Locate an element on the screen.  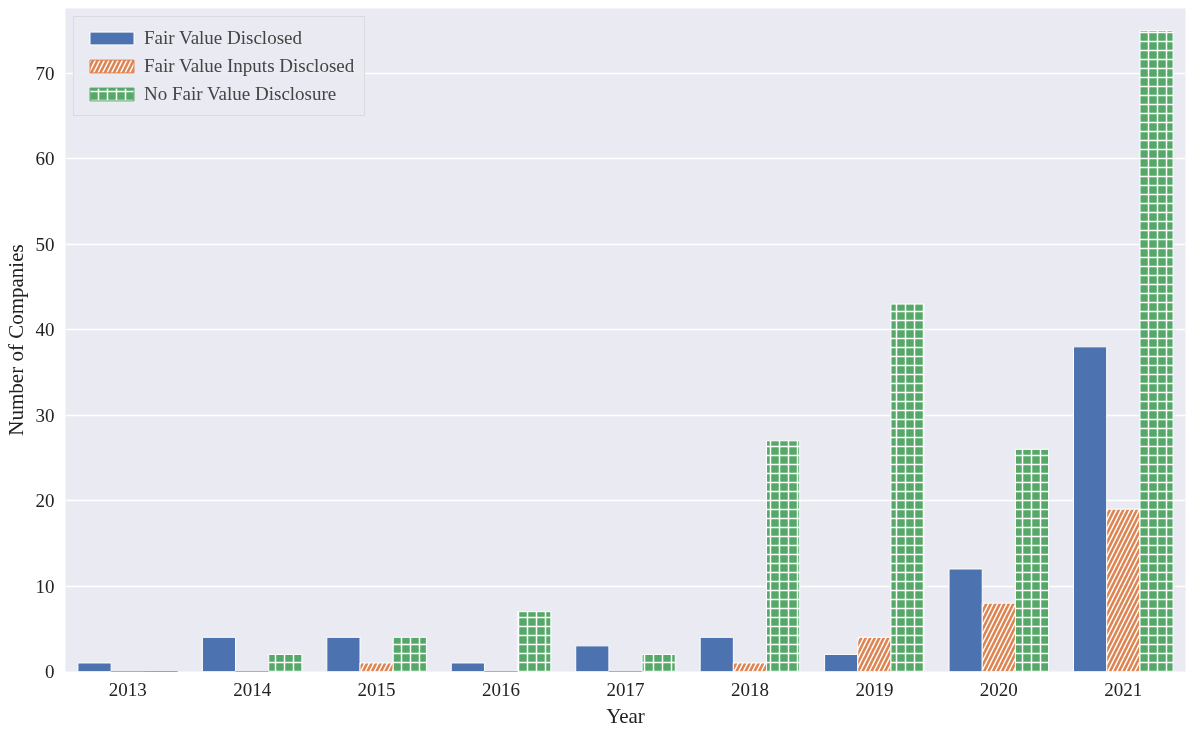
x-tick-label: 2020 is located at coordinates (998, 689).